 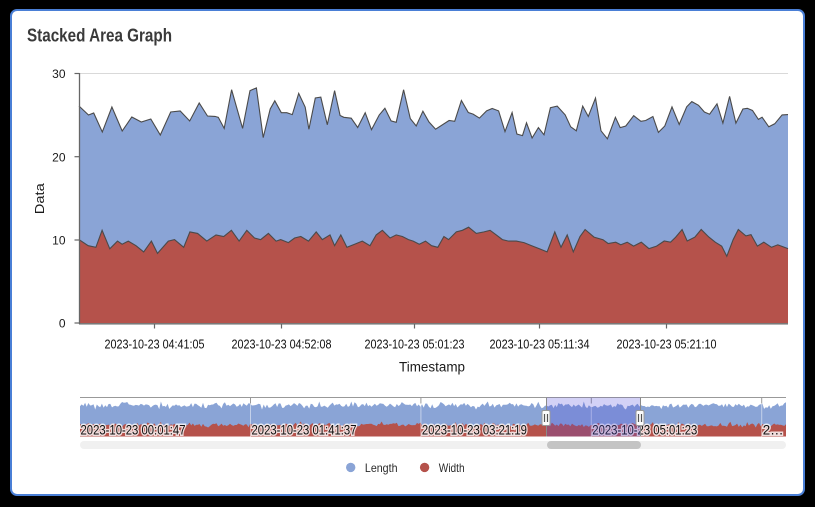 What do you see at coordinates (59, 157) in the screenshot?
I see `svg-text: 20` at bounding box center [59, 157].